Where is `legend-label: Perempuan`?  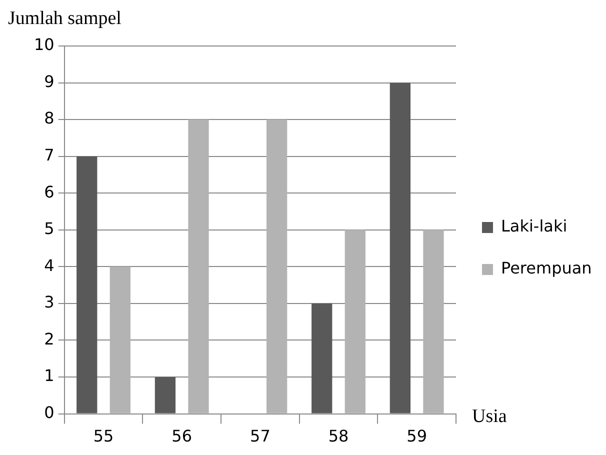
legend-label: Perempuan is located at coordinates (546, 268).